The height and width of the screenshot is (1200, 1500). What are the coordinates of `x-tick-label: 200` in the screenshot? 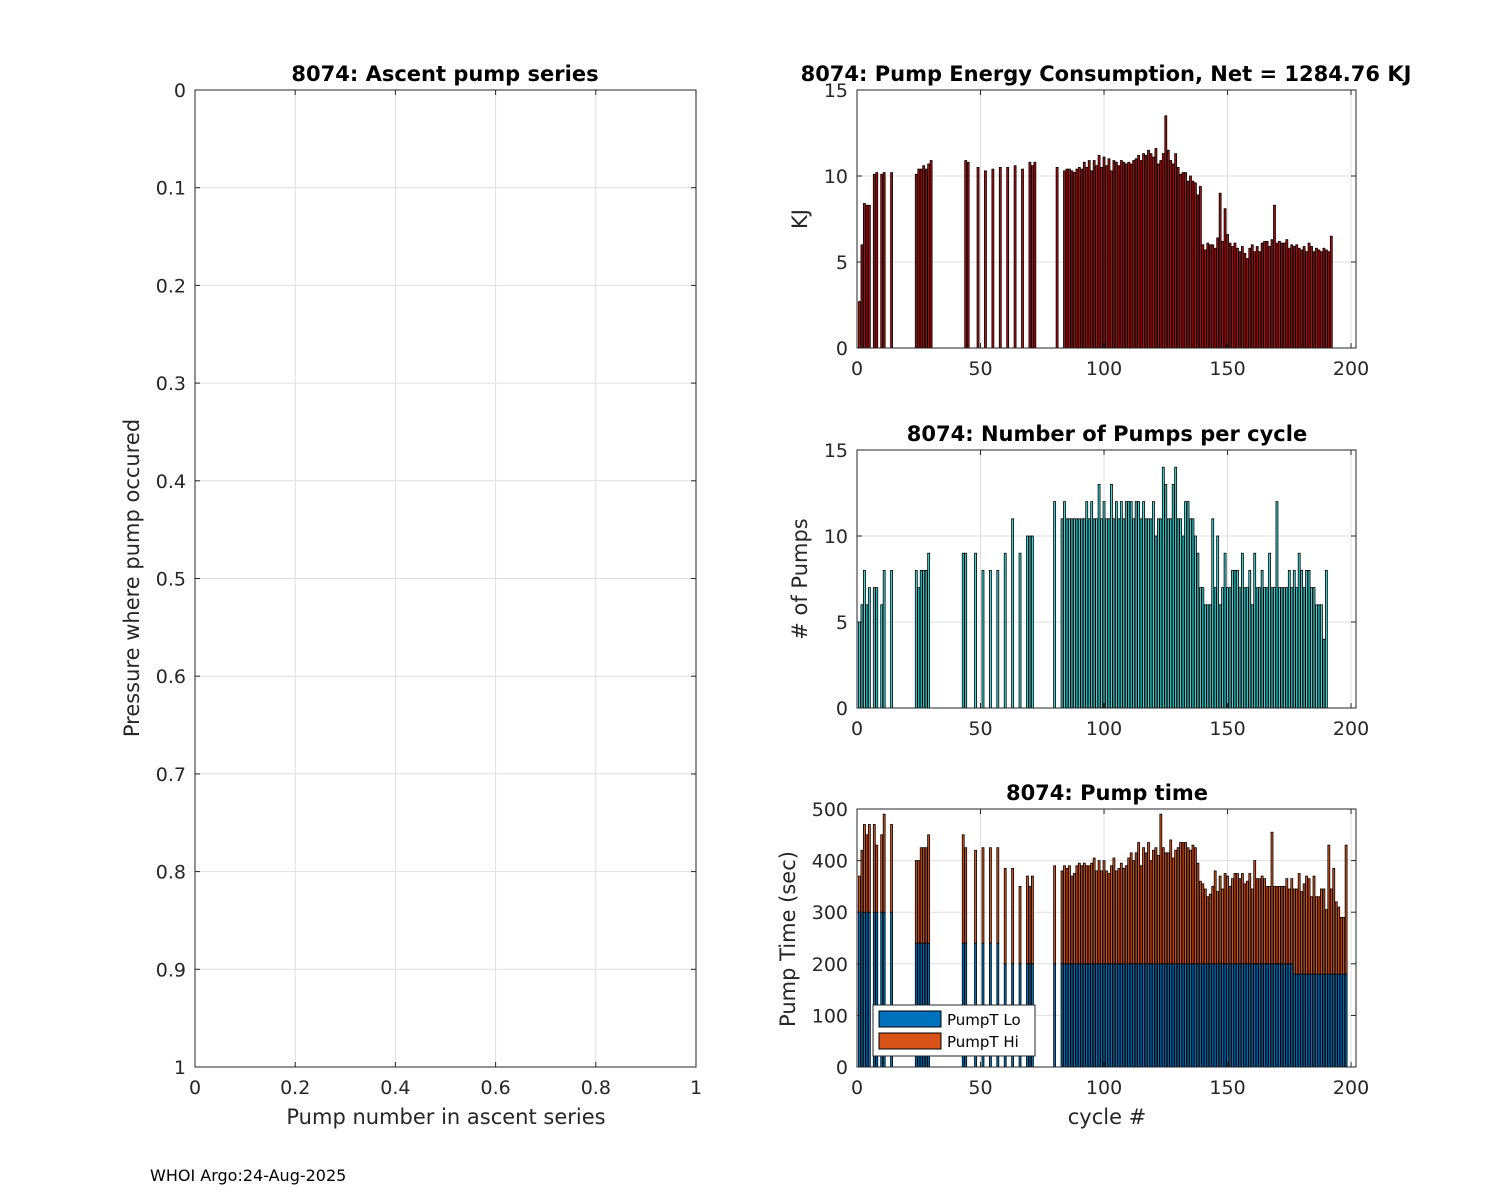 It's located at (1351, 369).